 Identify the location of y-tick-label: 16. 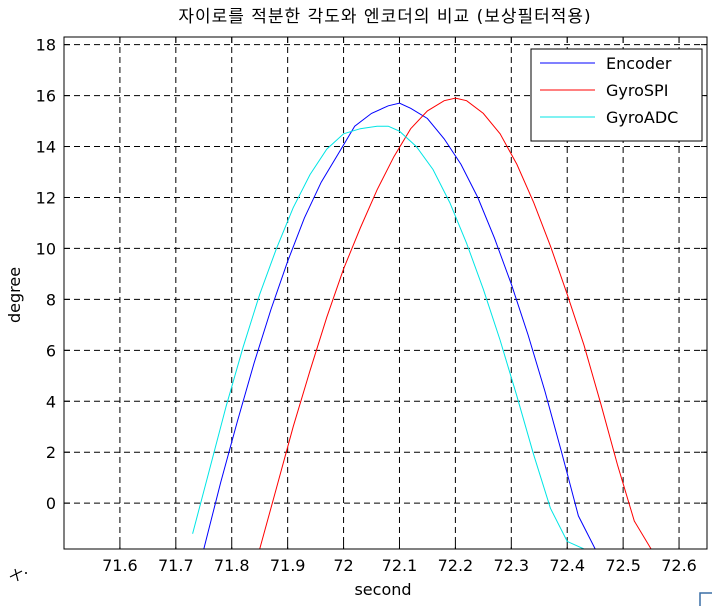
(46, 96).